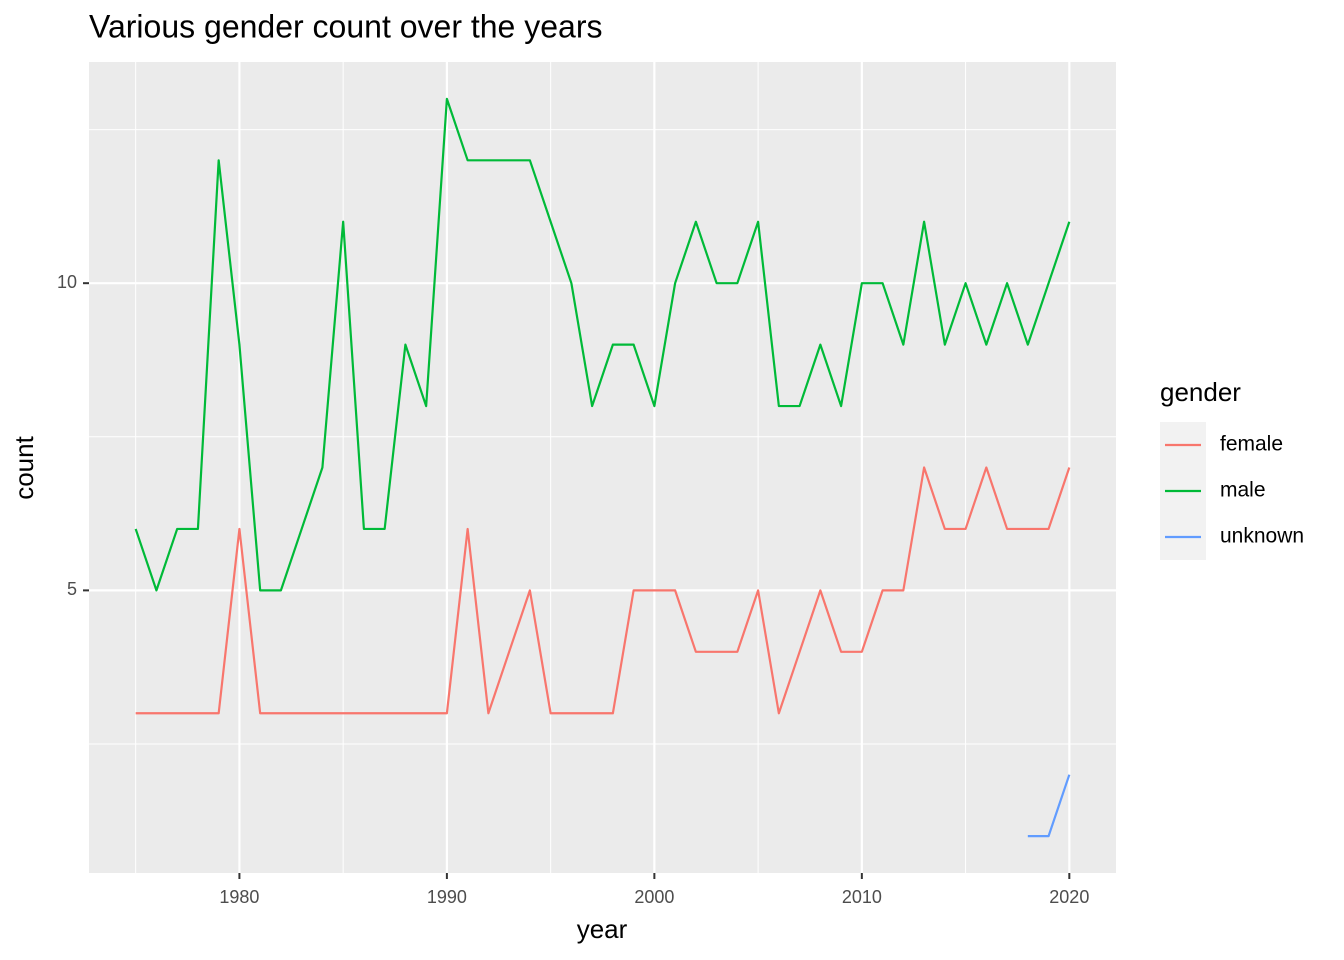  I want to click on legend-label: female, so click(1251, 444).